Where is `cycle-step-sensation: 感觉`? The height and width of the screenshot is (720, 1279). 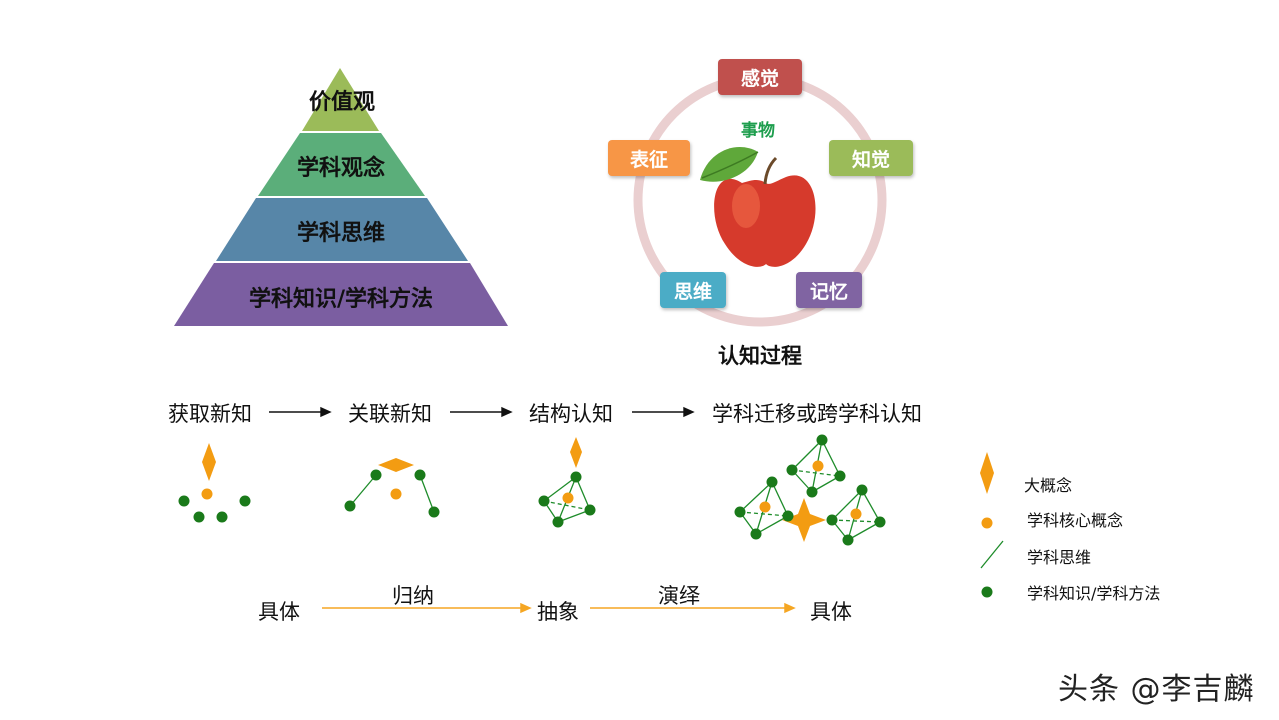 cycle-step-sensation: 感觉 is located at coordinates (760, 77).